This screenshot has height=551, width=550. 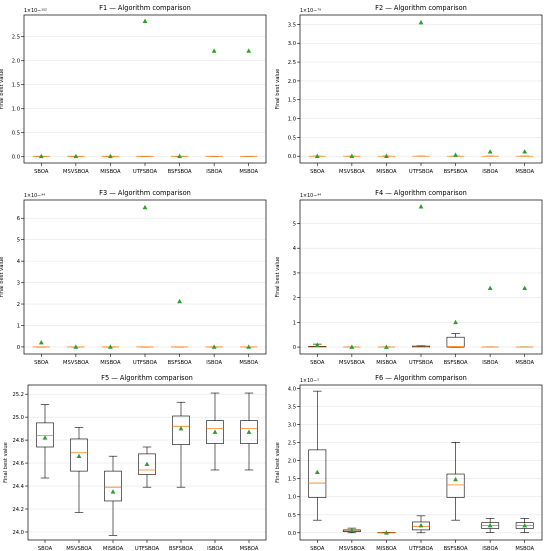 What do you see at coordinates (18, 418) in the screenshot?
I see `y-tick-label: 25.0` at bounding box center [18, 418].